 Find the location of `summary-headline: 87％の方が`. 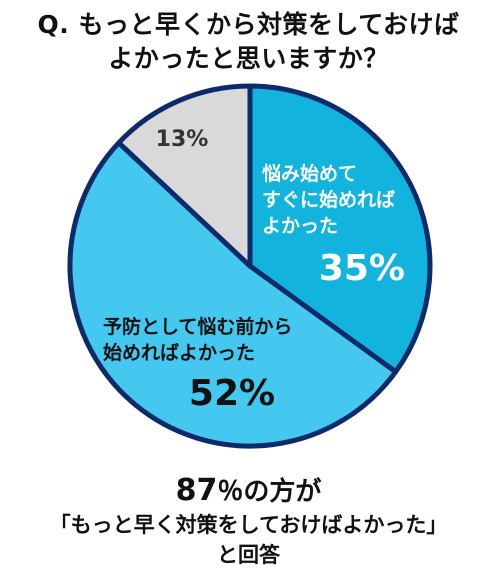

summary-headline: 87％の方が is located at coordinates (248, 491).